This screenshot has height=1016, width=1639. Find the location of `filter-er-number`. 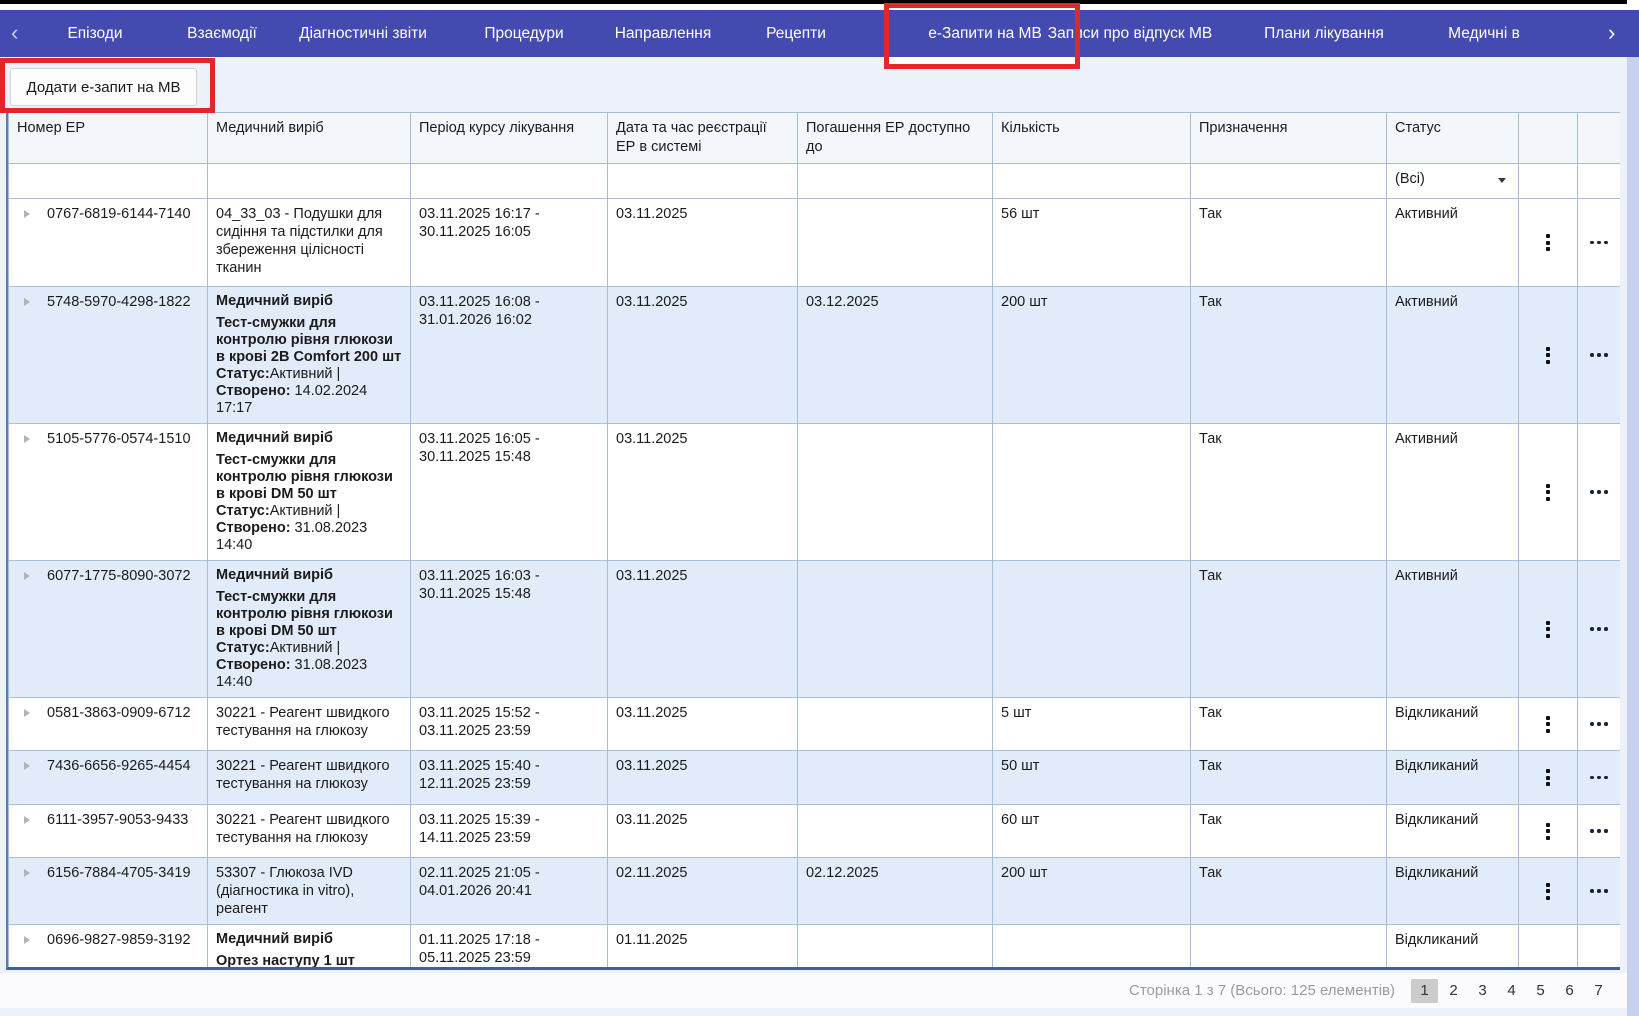

filter-er-number is located at coordinates (108, 181).